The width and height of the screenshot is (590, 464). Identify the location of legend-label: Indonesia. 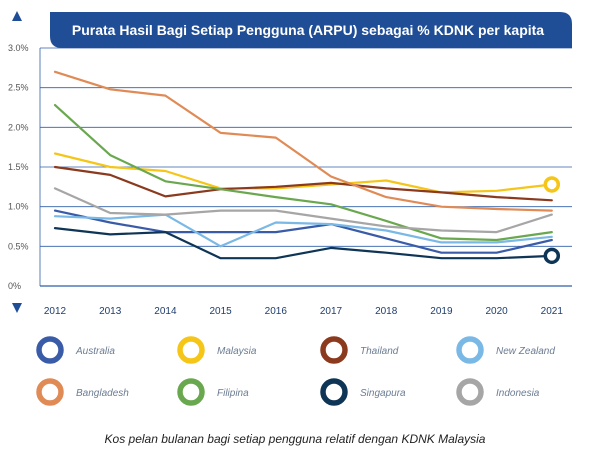
(518, 393).